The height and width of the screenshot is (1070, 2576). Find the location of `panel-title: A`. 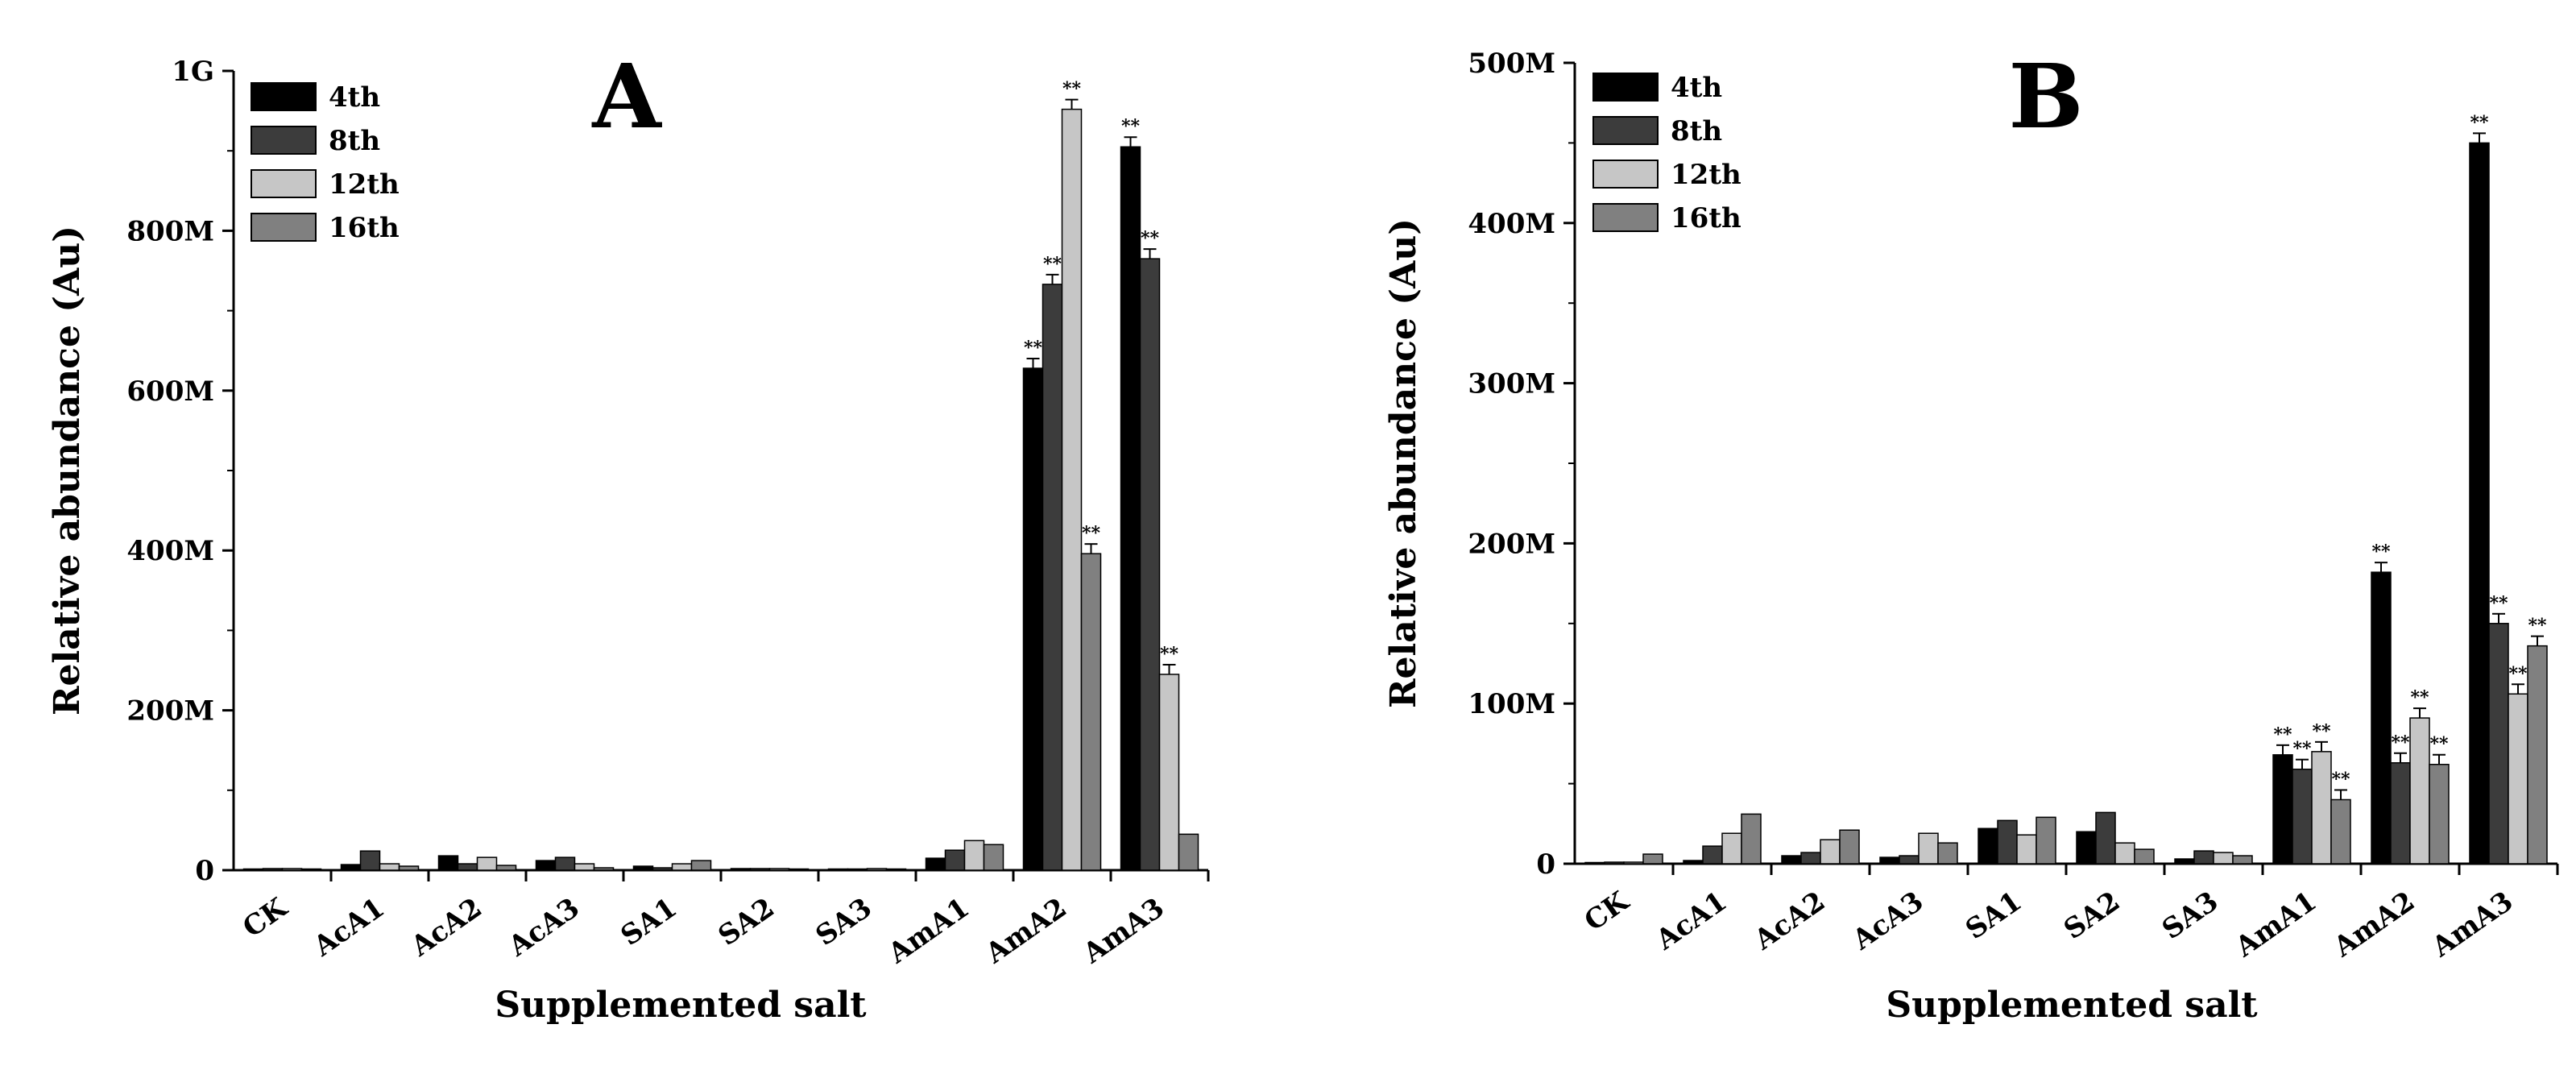

panel-title: A is located at coordinates (626, 96).